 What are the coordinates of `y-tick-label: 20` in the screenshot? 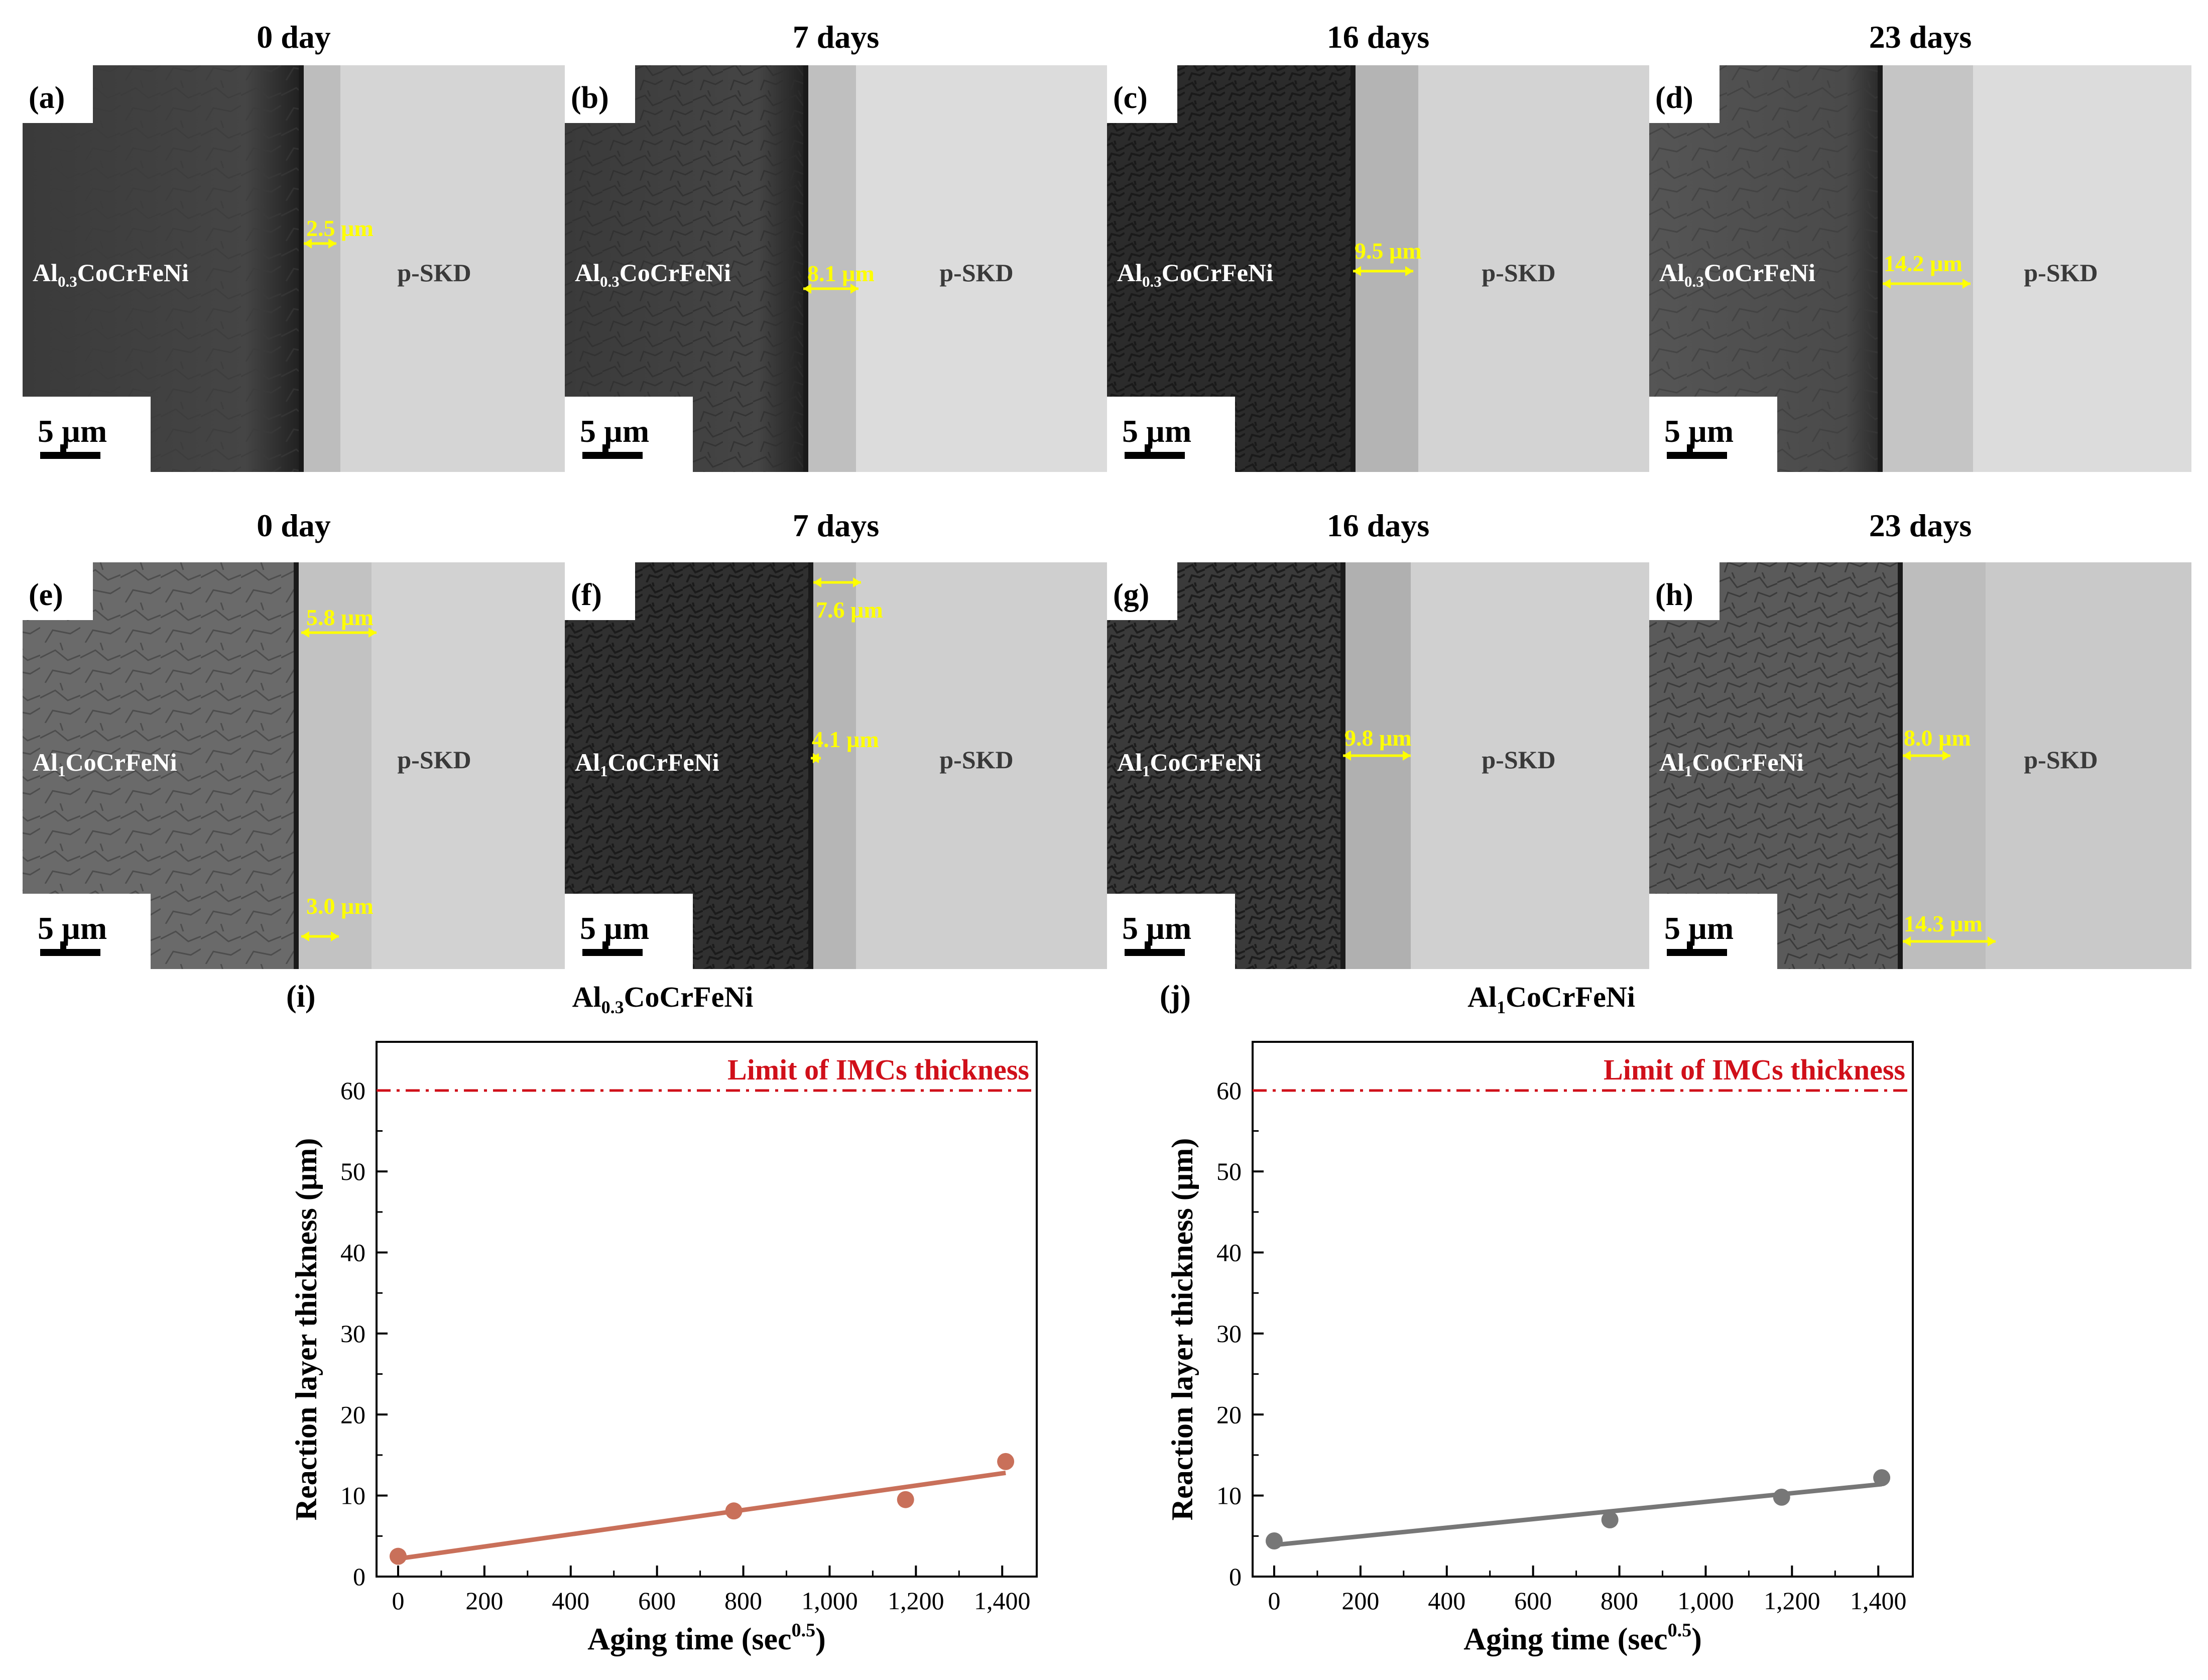 It's located at (1229, 1414).